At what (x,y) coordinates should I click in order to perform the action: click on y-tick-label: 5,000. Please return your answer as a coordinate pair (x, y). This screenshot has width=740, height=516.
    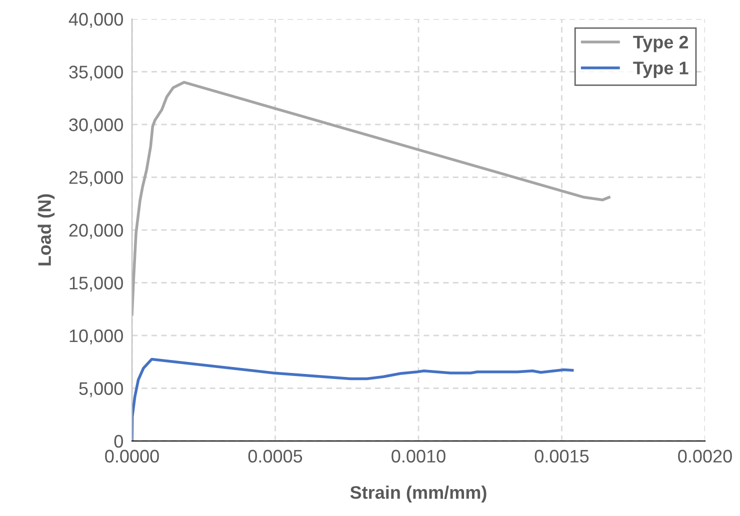
    Looking at the image, I should click on (101, 390).